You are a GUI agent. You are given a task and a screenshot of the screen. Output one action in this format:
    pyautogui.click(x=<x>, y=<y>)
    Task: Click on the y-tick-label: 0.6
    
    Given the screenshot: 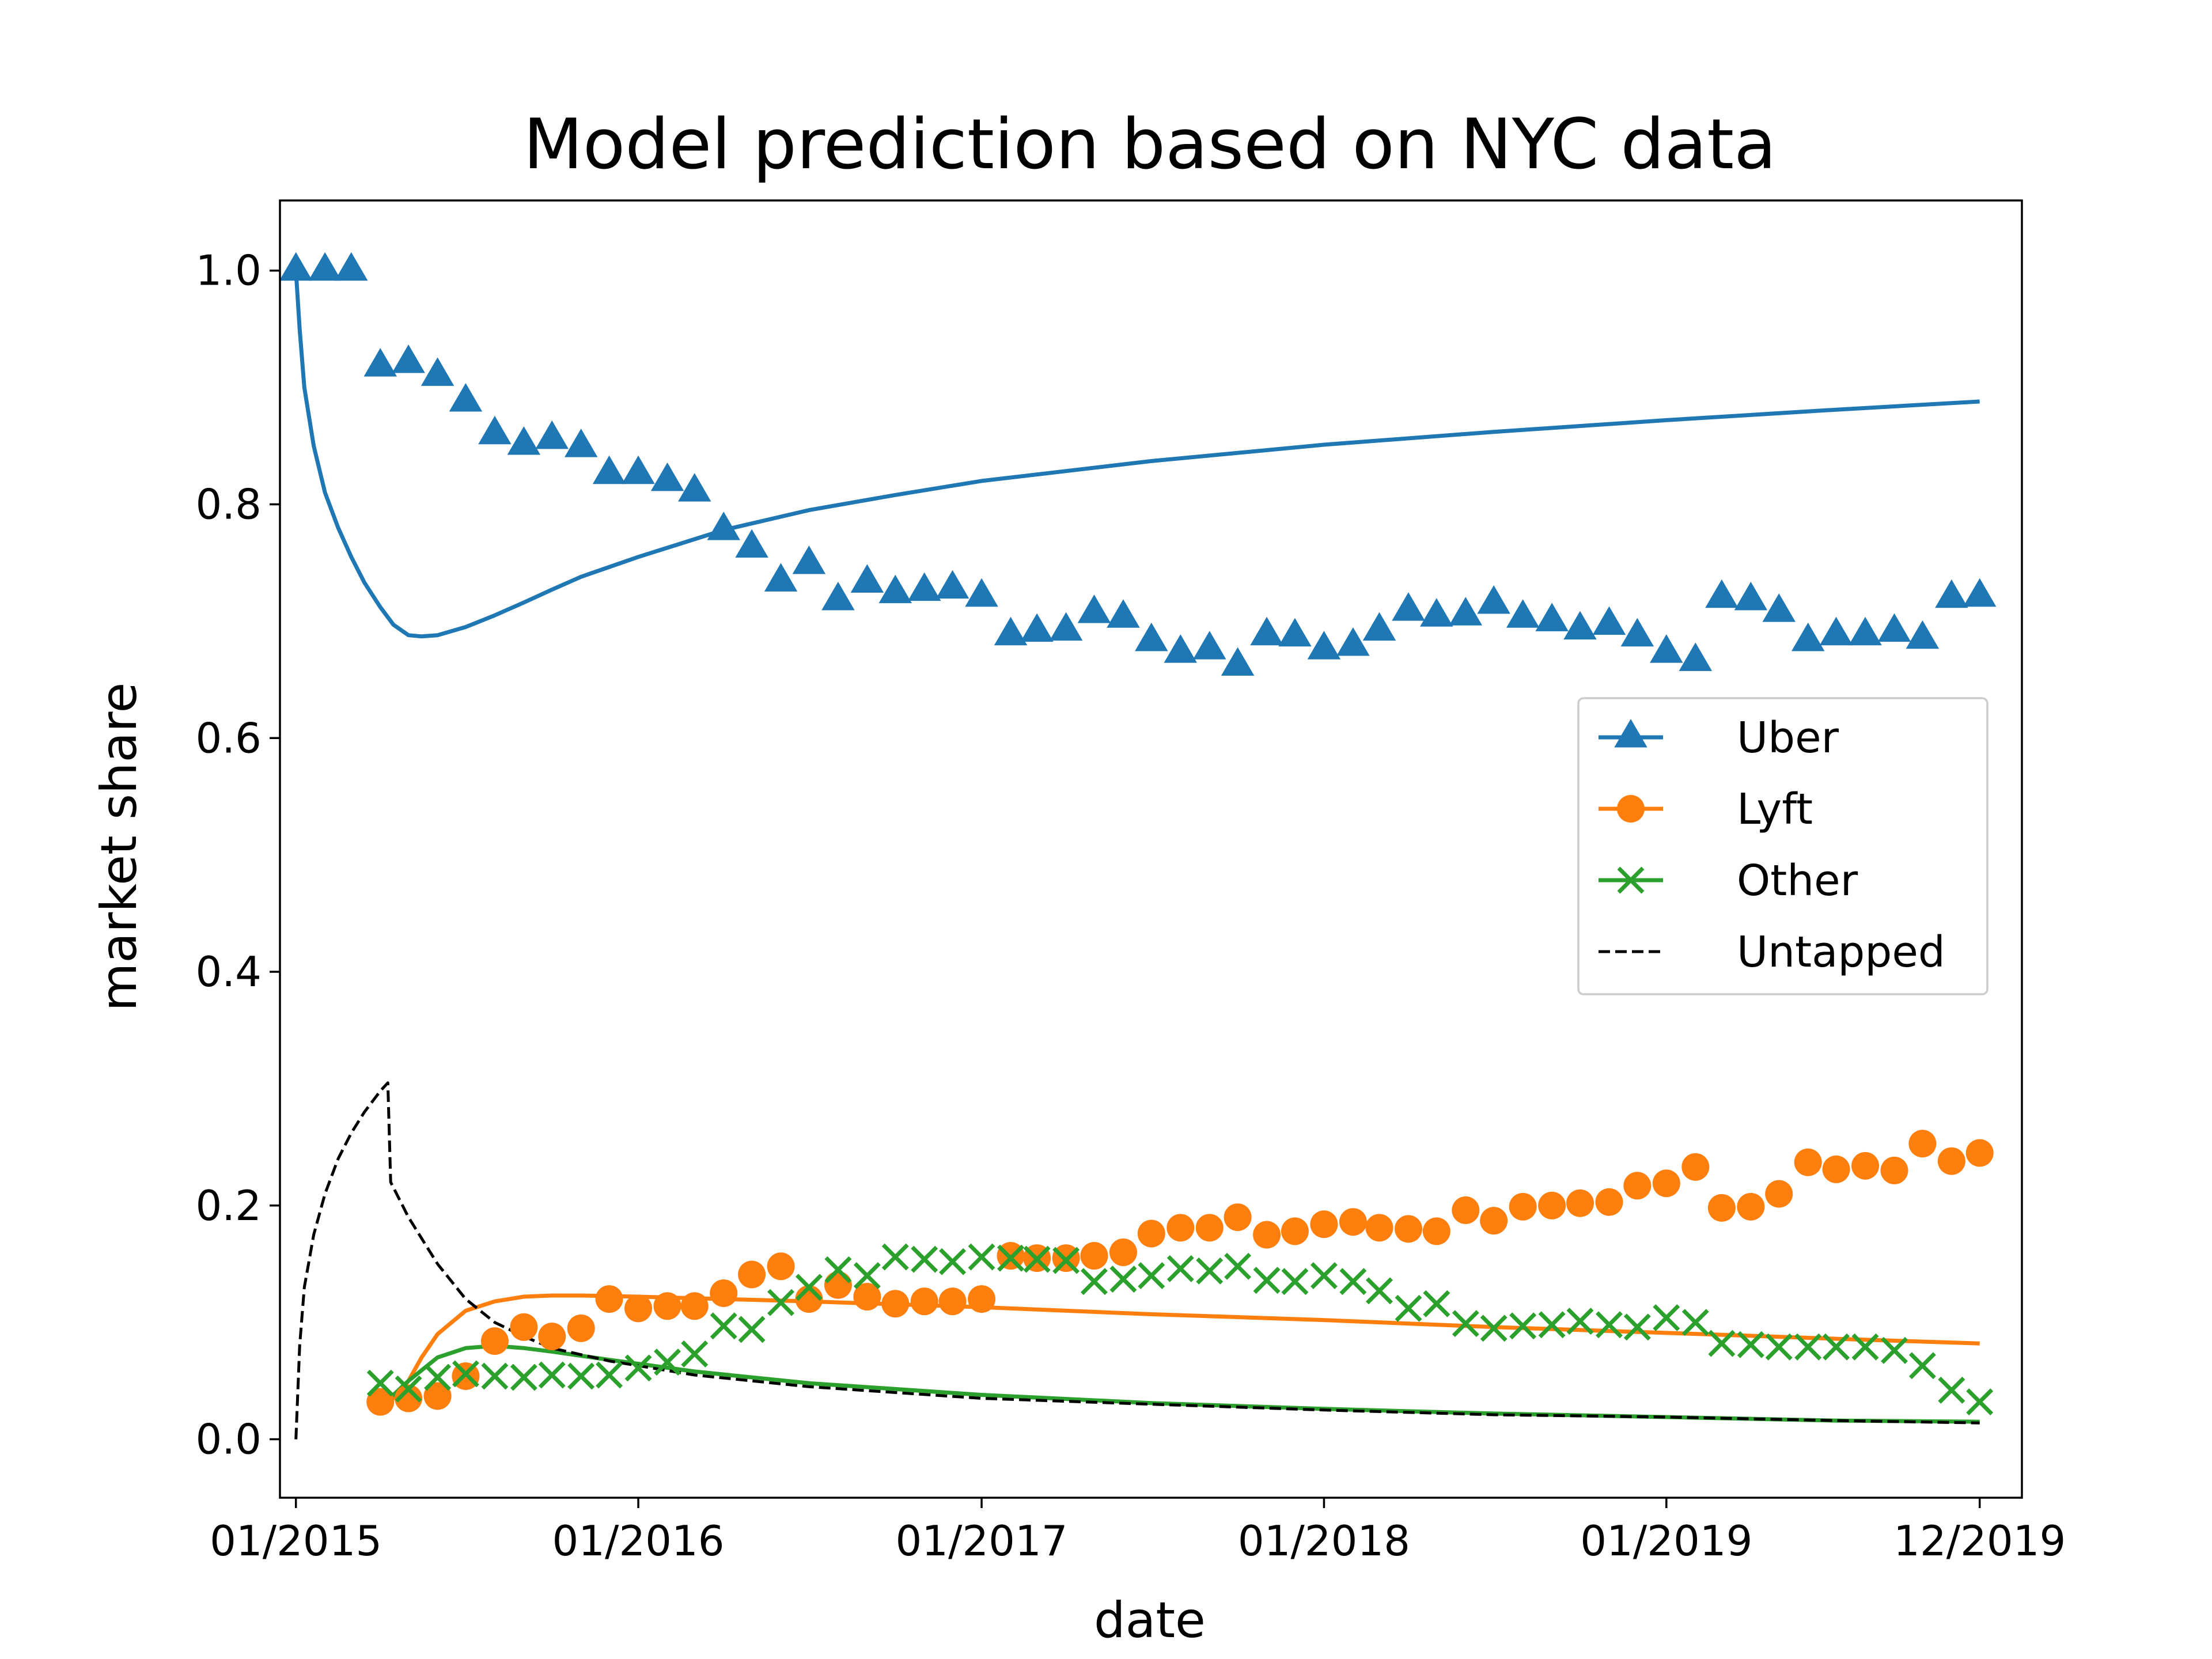 What is the action you would take?
    pyautogui.click(x=228, y=738)
    